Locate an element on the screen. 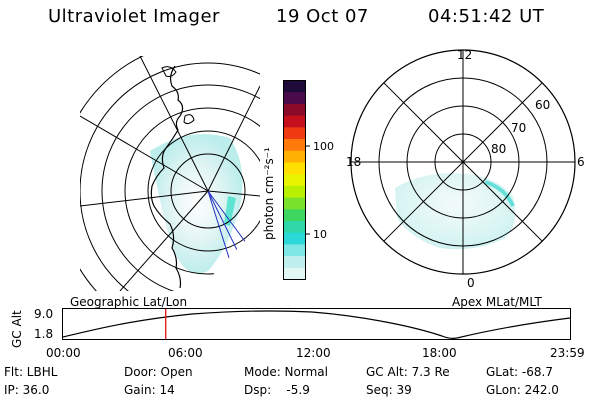 The width and height of the screenshot is (600, 400). alt-xtick-1: 06:00 is located at coordinates (185, 353).